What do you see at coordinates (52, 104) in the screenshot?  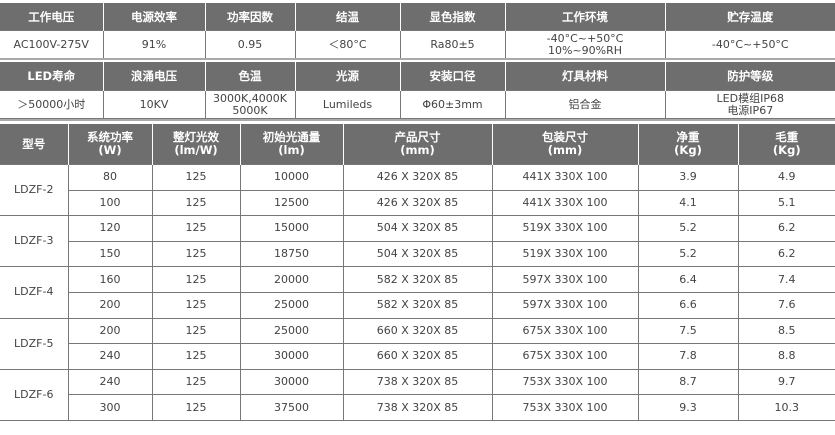 I see `value-cell: ＞50000小时` at bounding box center [52, 104].